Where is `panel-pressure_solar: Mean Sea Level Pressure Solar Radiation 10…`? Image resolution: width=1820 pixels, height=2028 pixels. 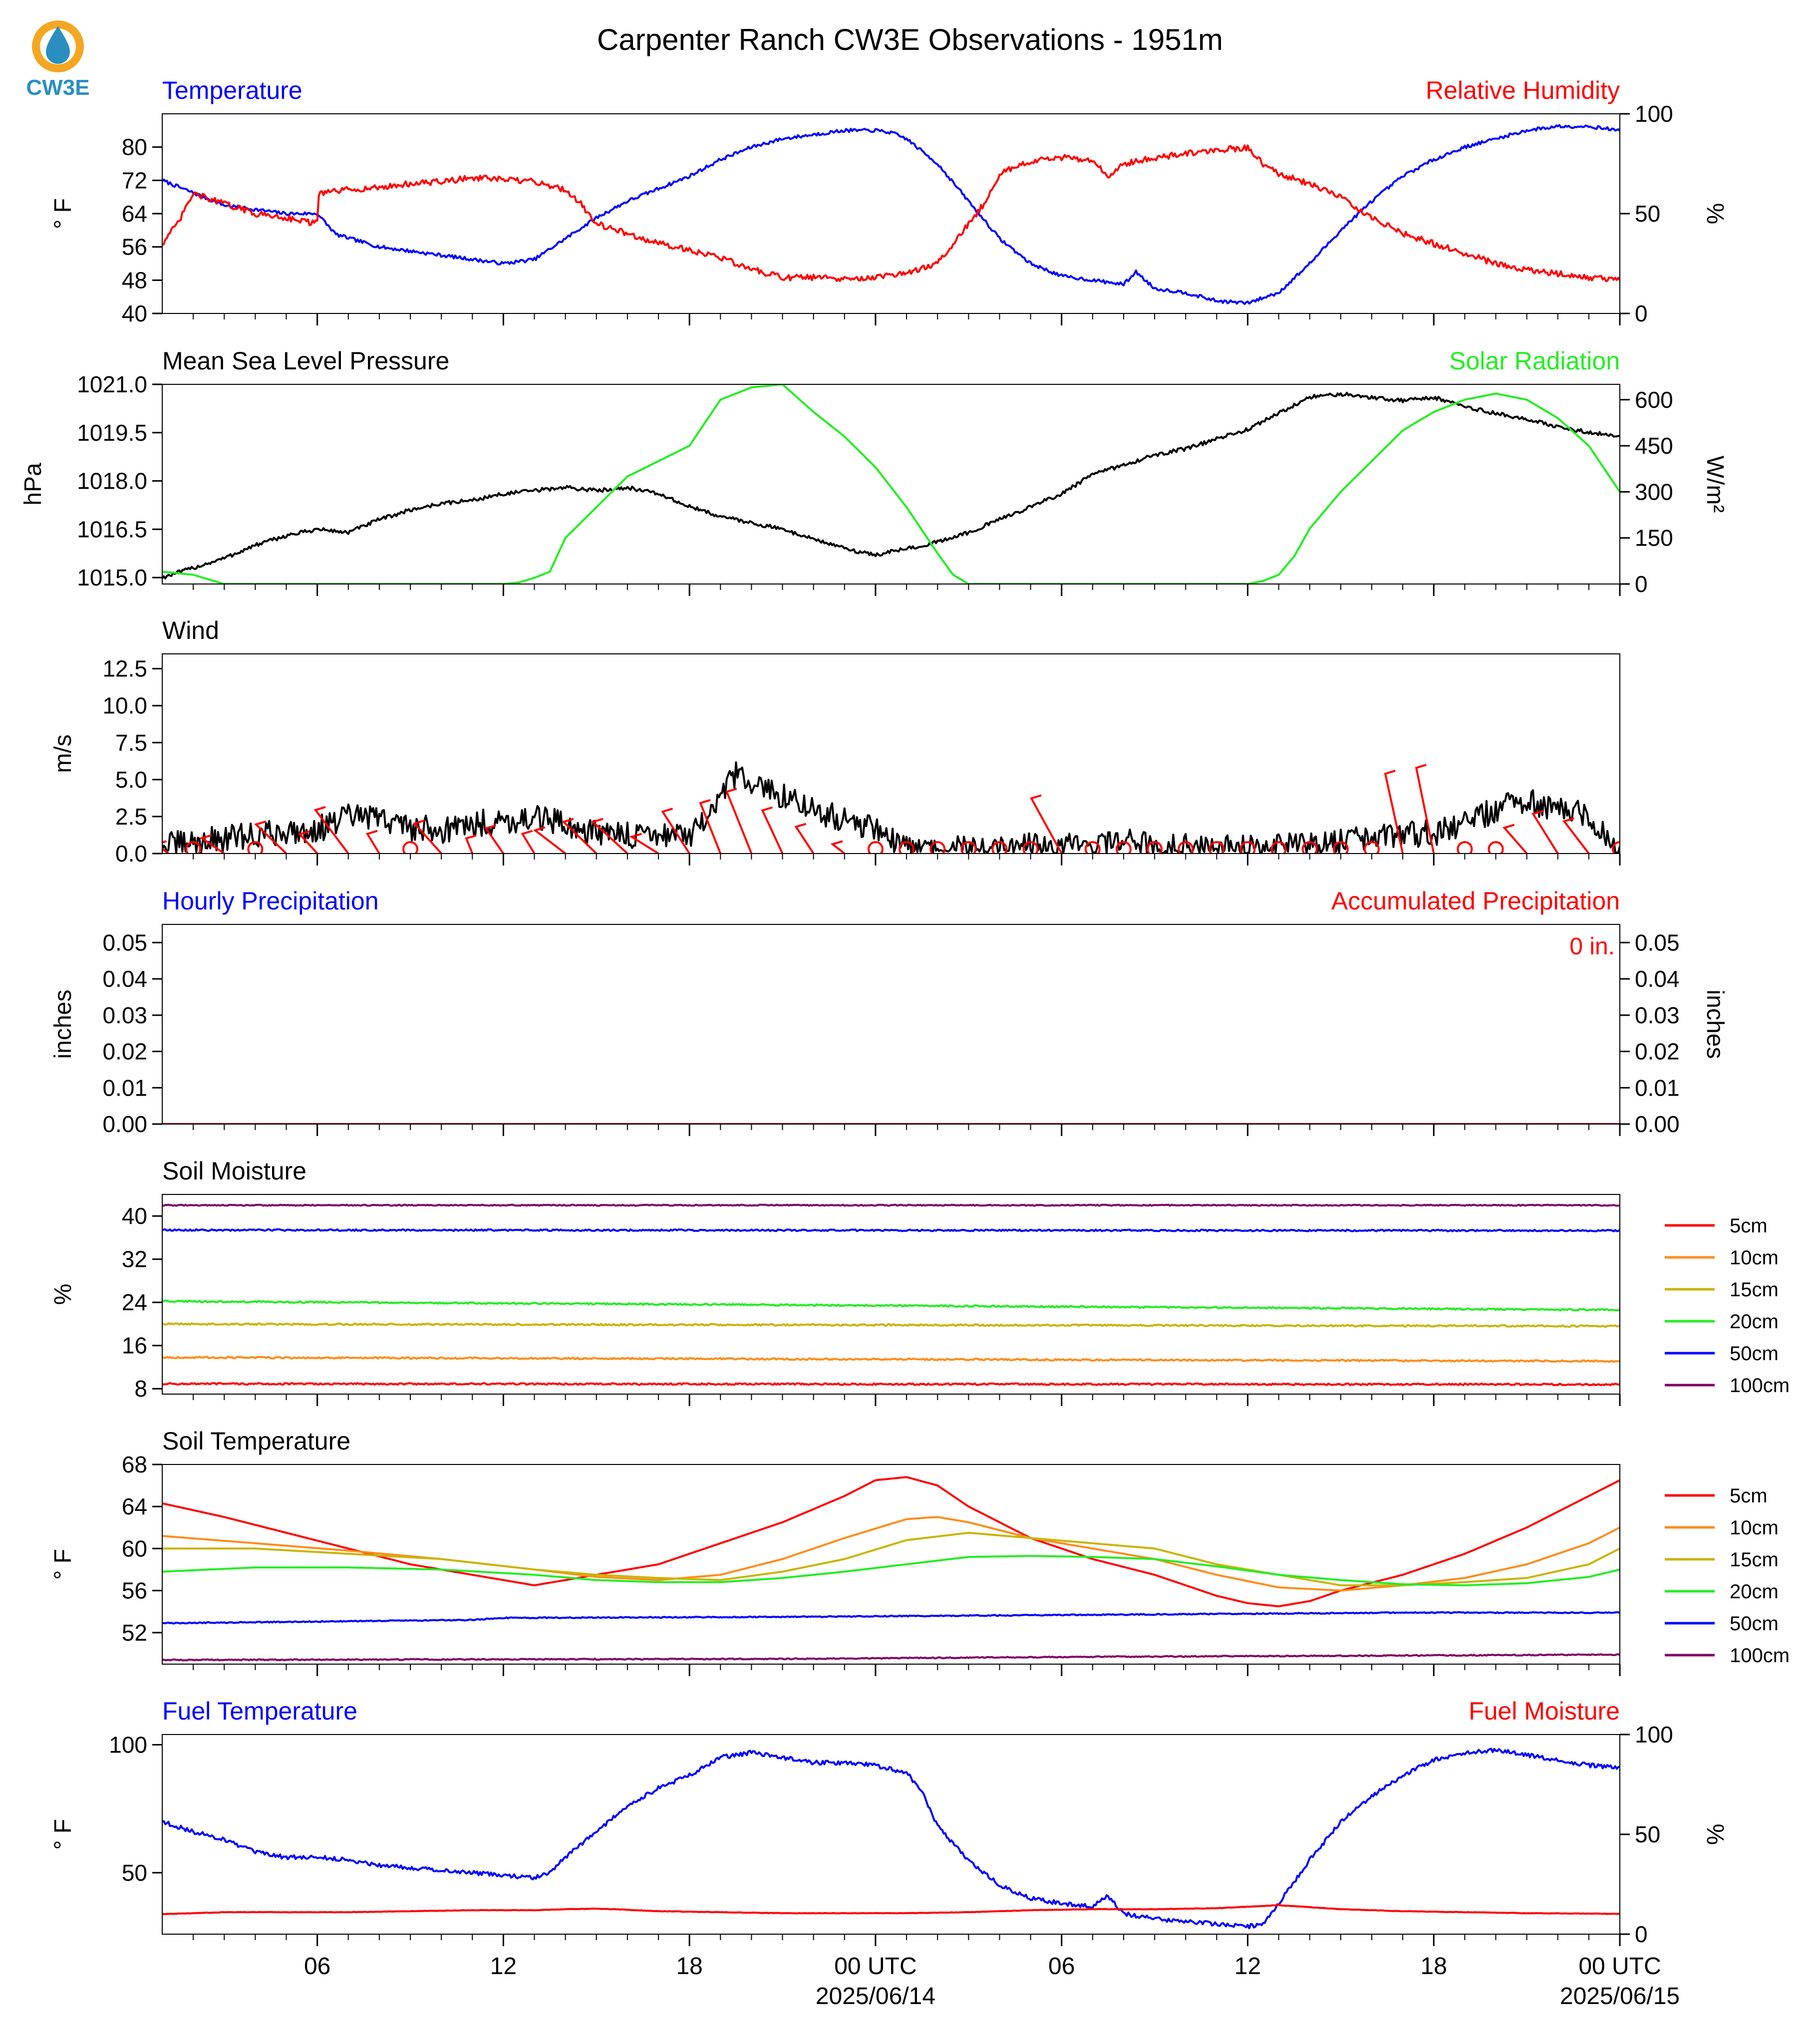 panel-pressure_solar: Mean Sea Level Pressure Solar Radiation 10… is located at coordinates (874, 472).